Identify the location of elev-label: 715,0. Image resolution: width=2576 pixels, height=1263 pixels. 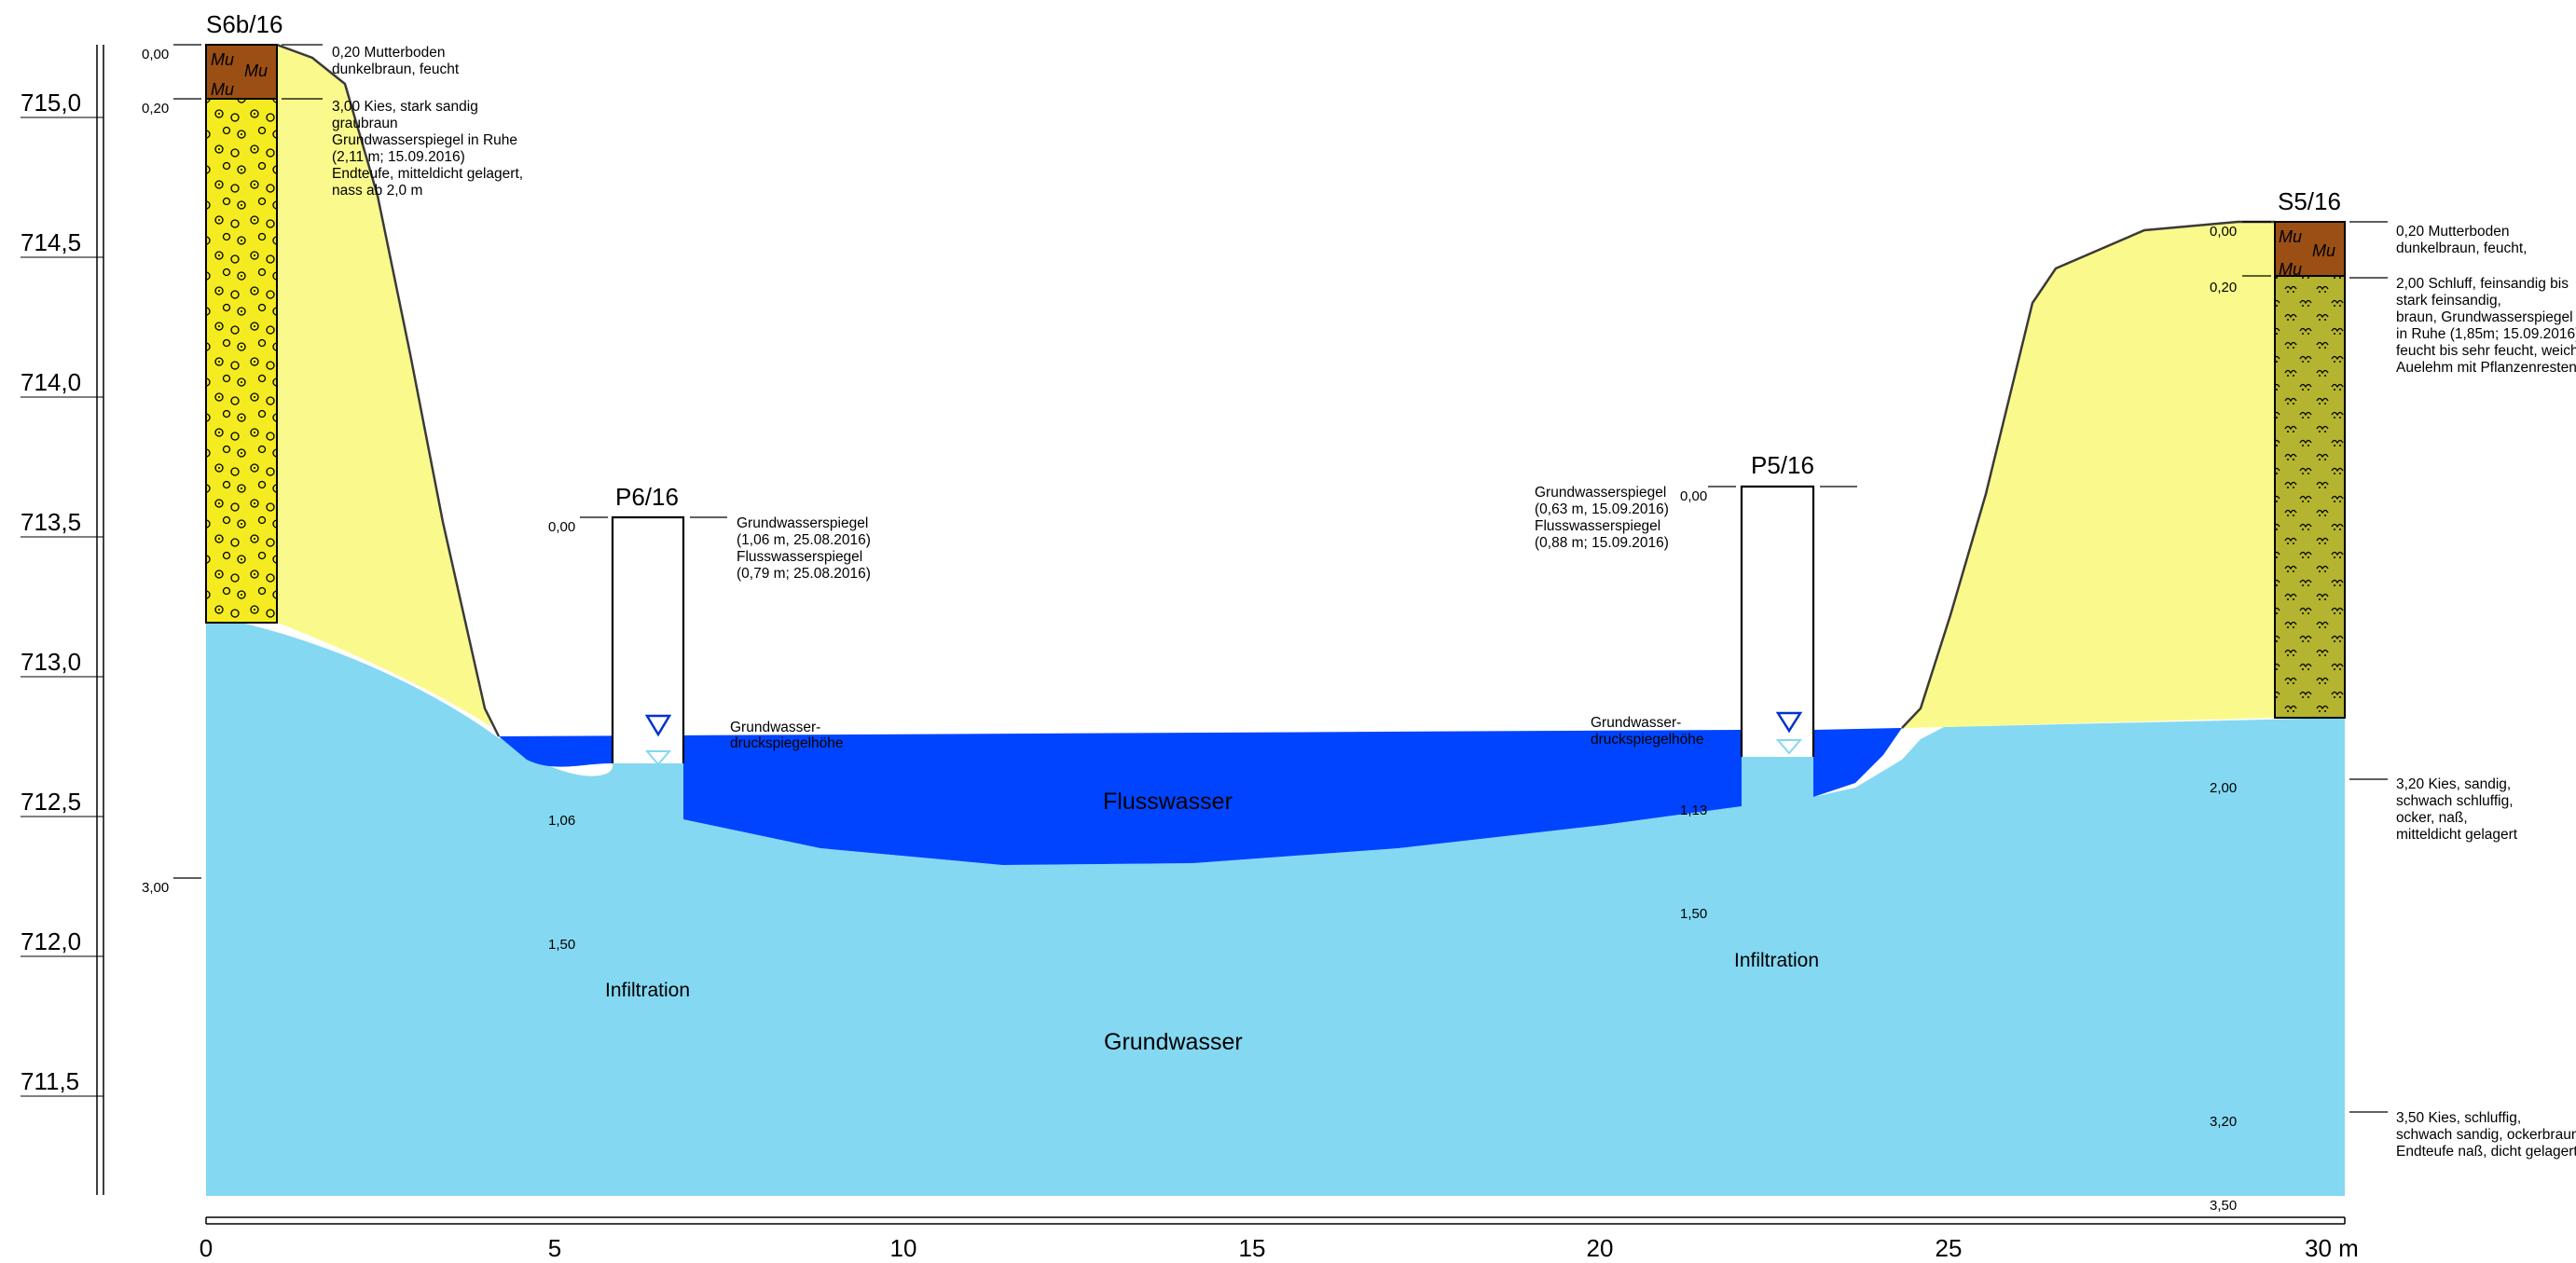
(51, 103).